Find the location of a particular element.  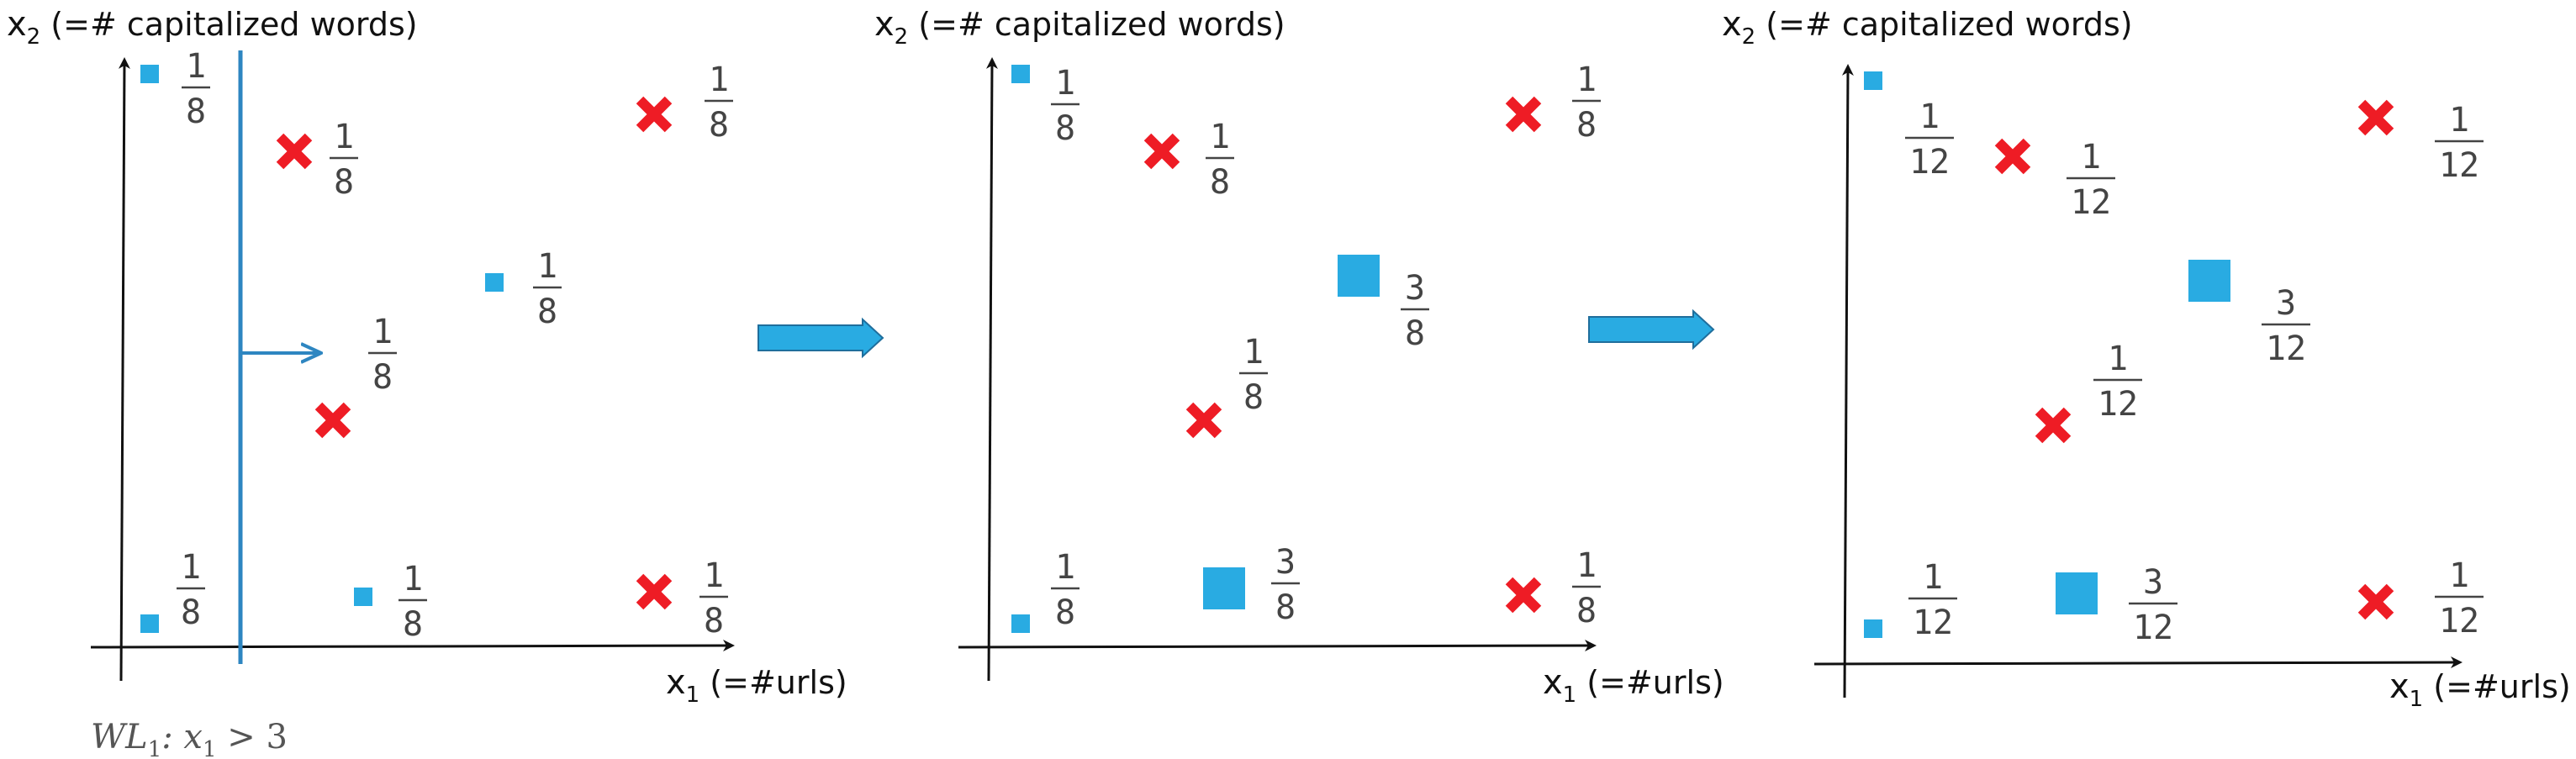

panel-1-weight-1: 18 is located at coordinates (196, 89).